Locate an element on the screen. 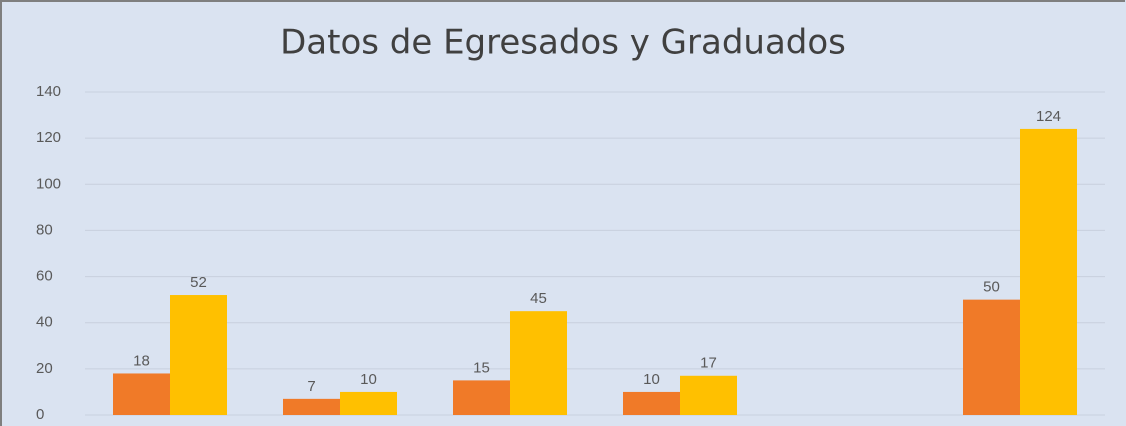  data-label: 18 is located at coordinates (141, 360).